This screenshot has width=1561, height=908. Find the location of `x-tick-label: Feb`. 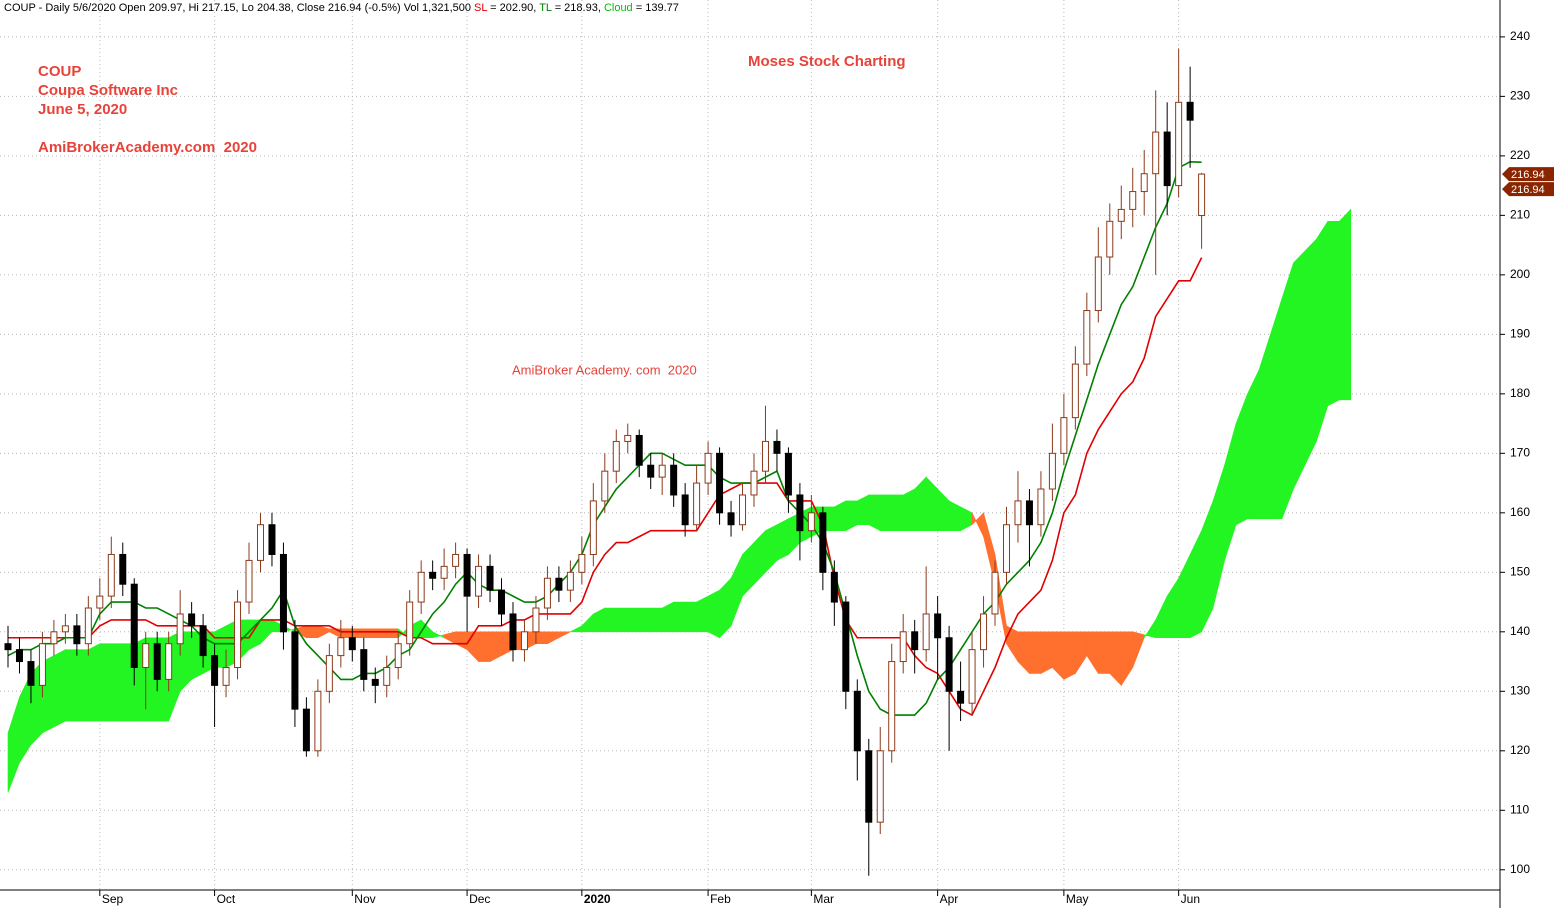

x-tick-label: Feb is located at coordinates (720, 899).